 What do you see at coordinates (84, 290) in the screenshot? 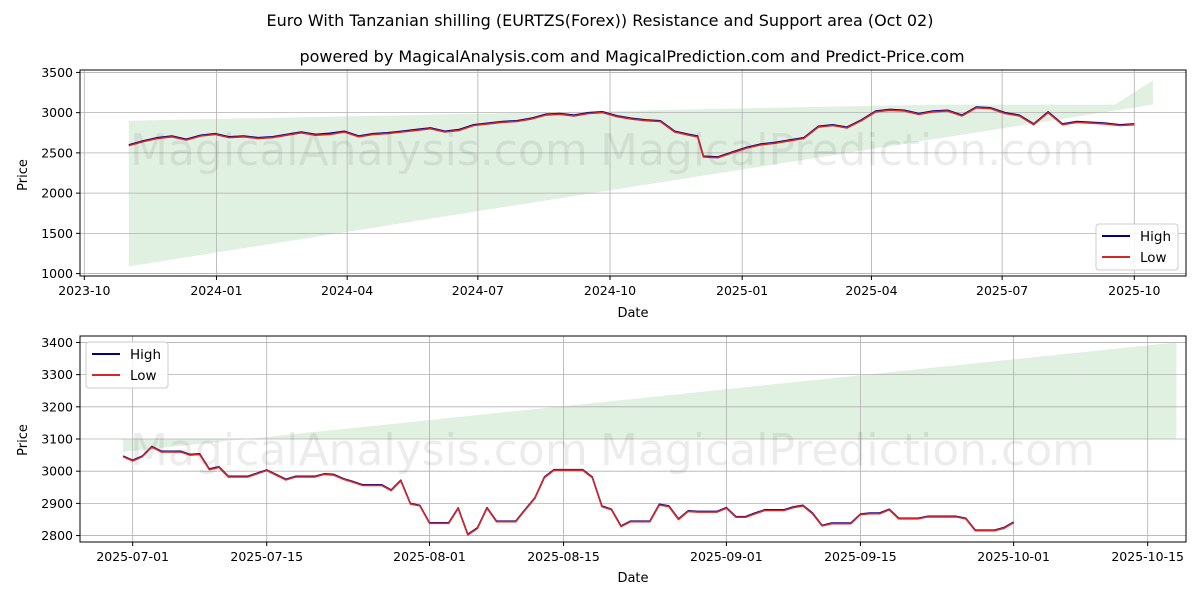
I see `top-x-tick-label: 2023-10` at bounding box center [84, 290].